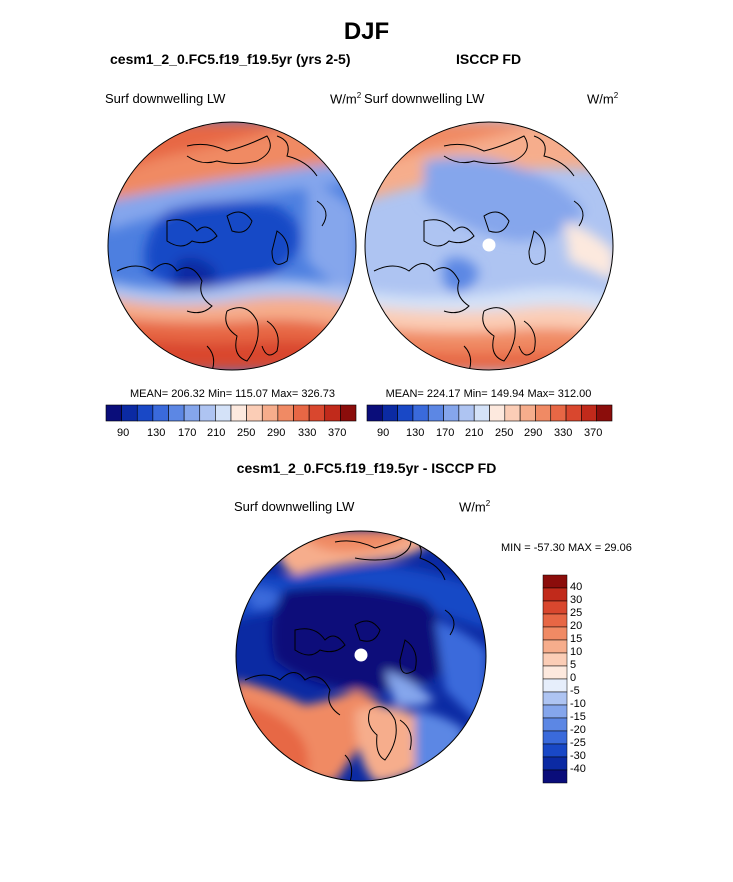  Describe the element at coordinates (593, 433) in the screenshot. I see `cb-obs-tick: 370` at that location.